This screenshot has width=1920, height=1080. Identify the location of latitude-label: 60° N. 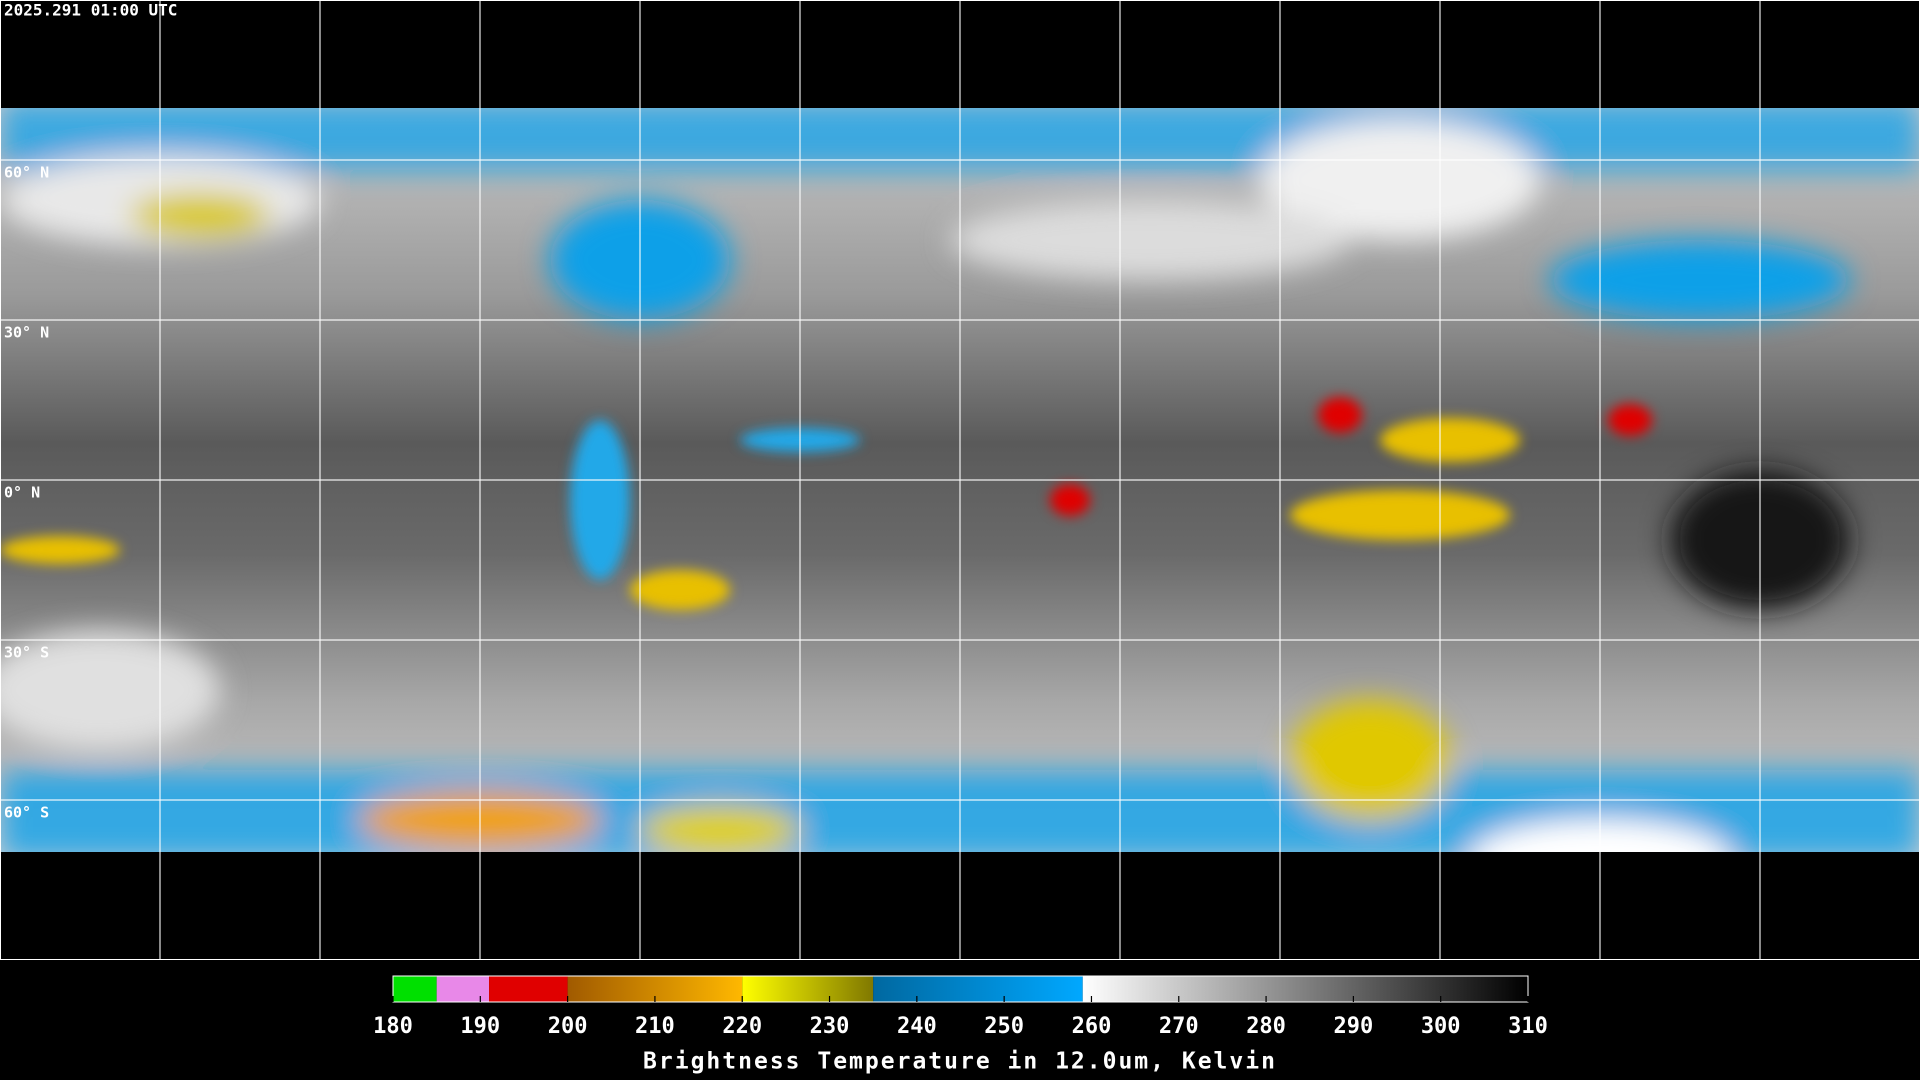
(26, 173).